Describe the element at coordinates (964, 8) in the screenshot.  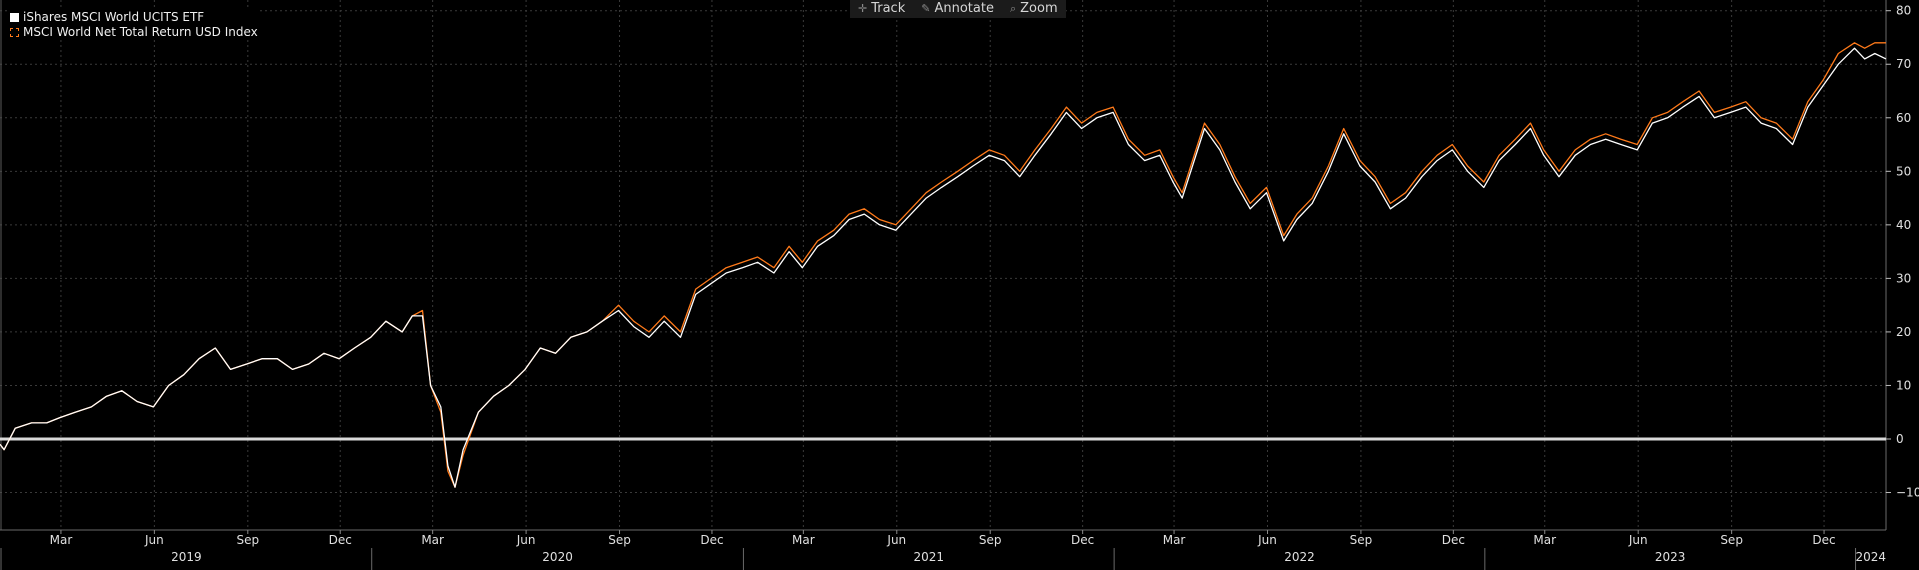
I see `annotate-label: Annotate` at that location.